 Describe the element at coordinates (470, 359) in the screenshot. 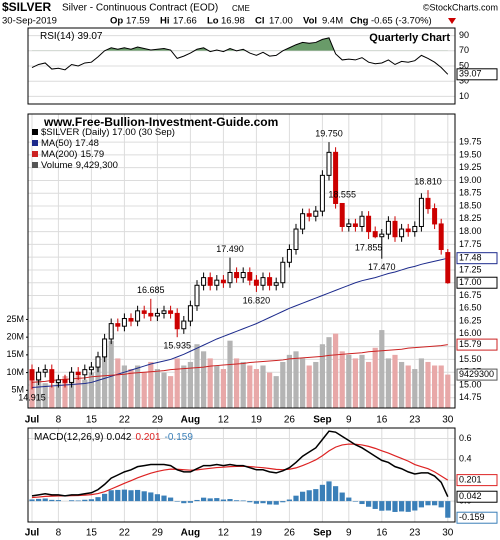

I see `y-tick-label: 15.50` at that location.